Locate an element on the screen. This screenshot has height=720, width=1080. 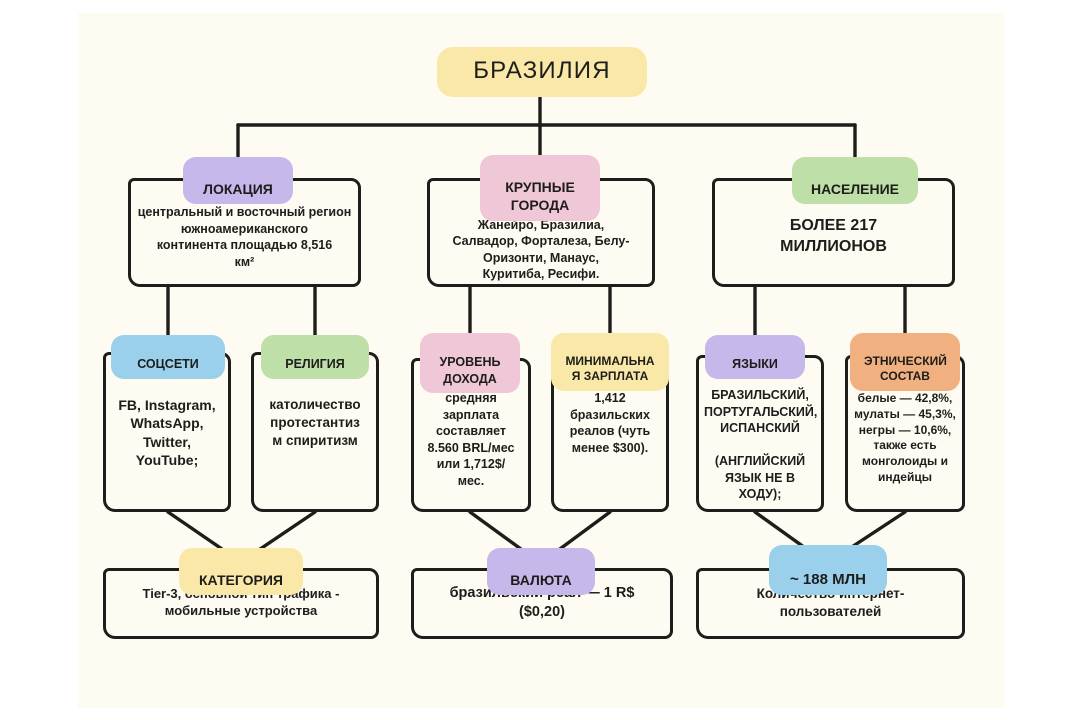
pill-ethnic-composition: ЭТНИЧЕСКИЙ СОСТАВ is located at coordinates (905, 362).